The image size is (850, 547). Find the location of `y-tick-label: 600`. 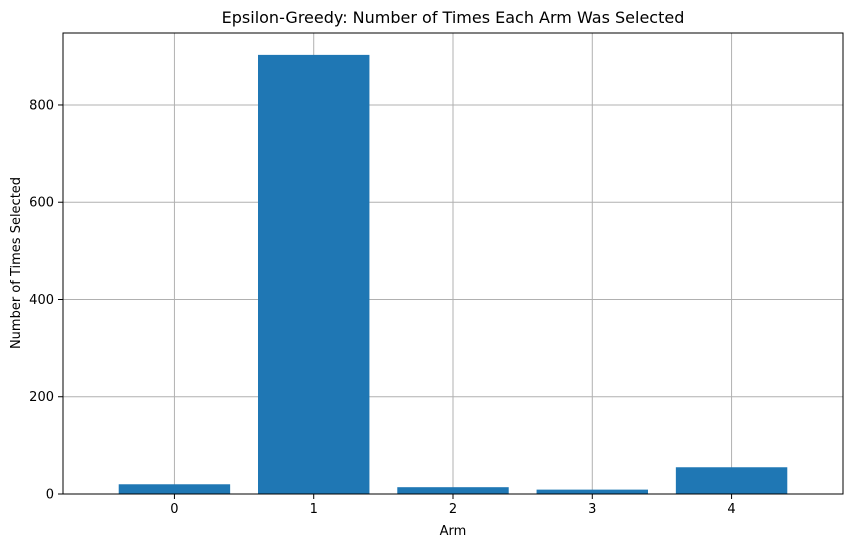

y-tick-label: 600 is located at coordinates (41, 203).